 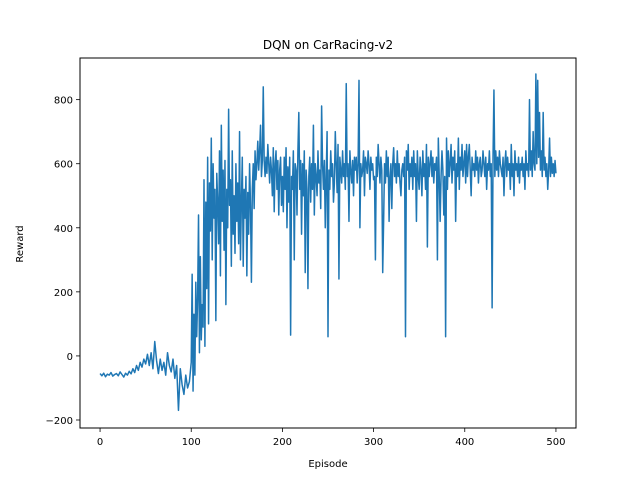 I want to click on x-tick-label: 500, so click(x=555, y=442).